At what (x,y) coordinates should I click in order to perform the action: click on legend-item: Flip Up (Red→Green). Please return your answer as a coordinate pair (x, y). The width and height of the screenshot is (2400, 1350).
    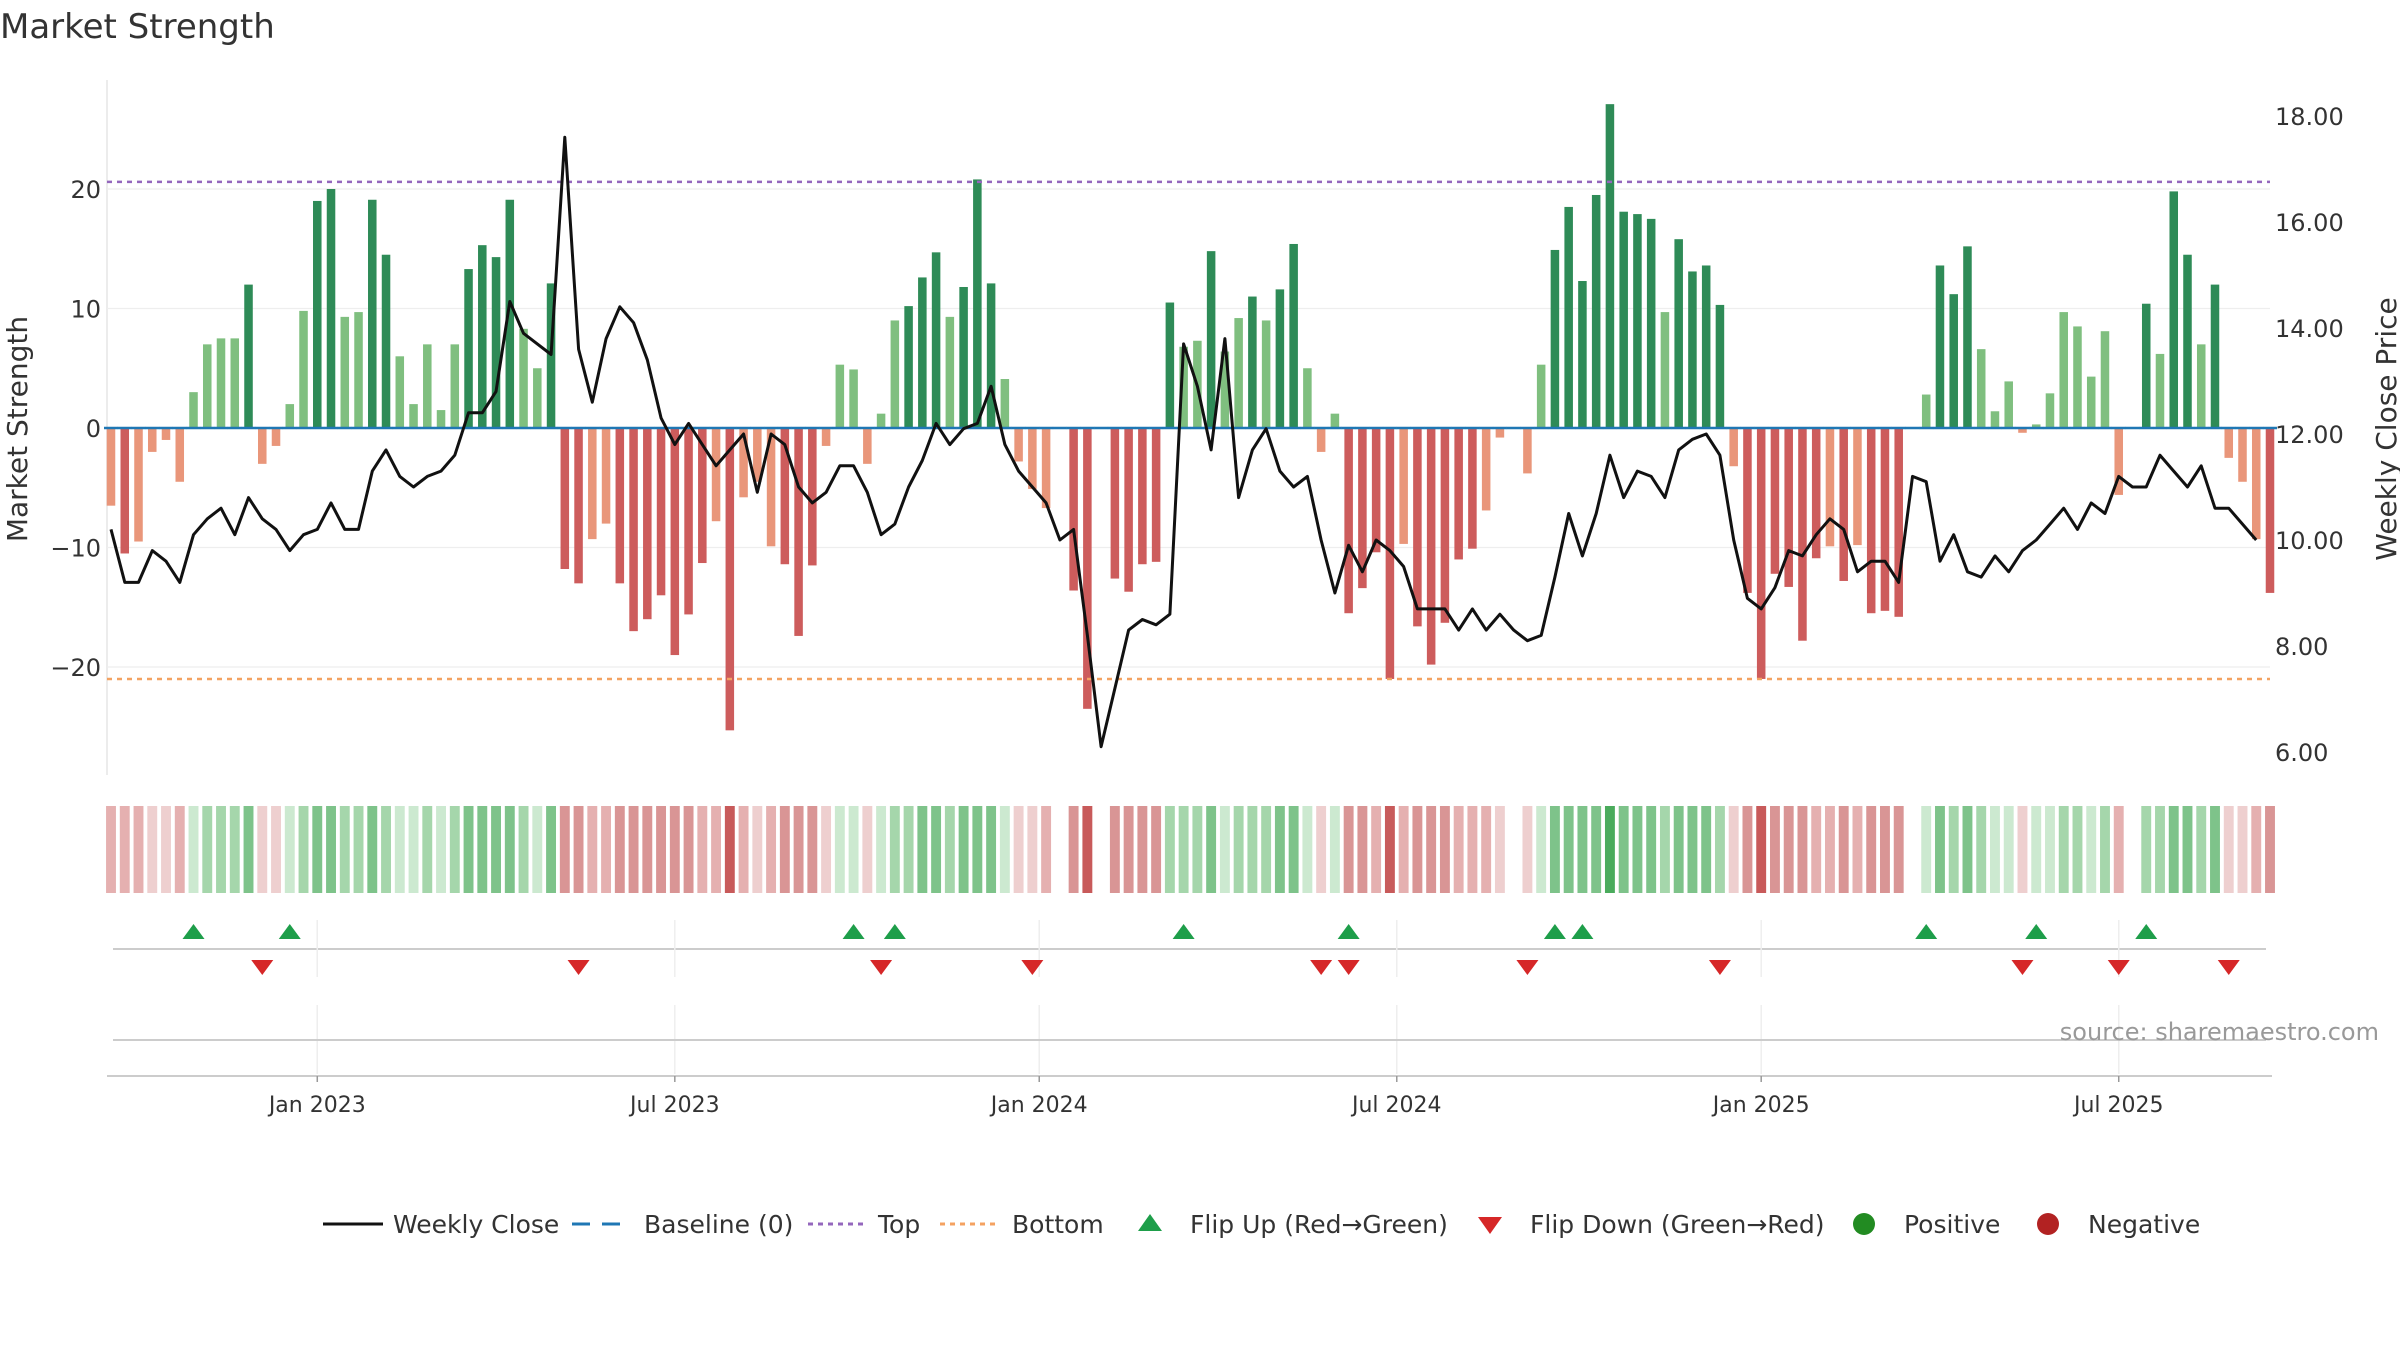
    Looking at the image, I should click on (1293, 1224).